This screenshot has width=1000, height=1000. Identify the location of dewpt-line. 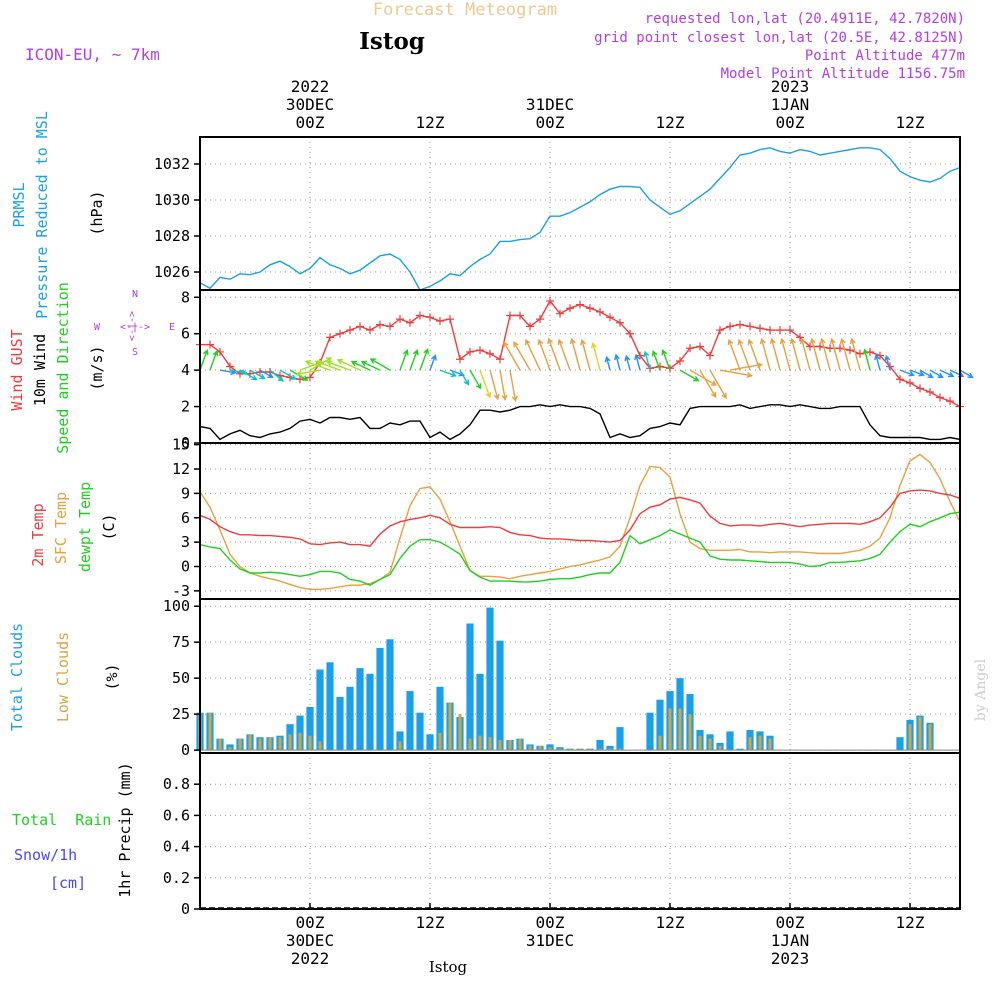
(580, 548).